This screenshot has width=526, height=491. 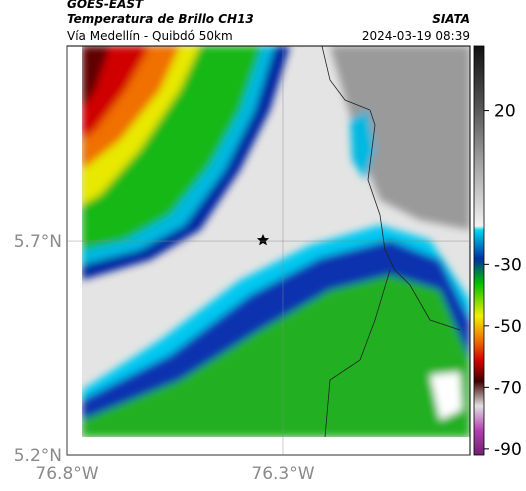 I want to click on colorbar-tick-label: 20, so click(x=505, y=112).